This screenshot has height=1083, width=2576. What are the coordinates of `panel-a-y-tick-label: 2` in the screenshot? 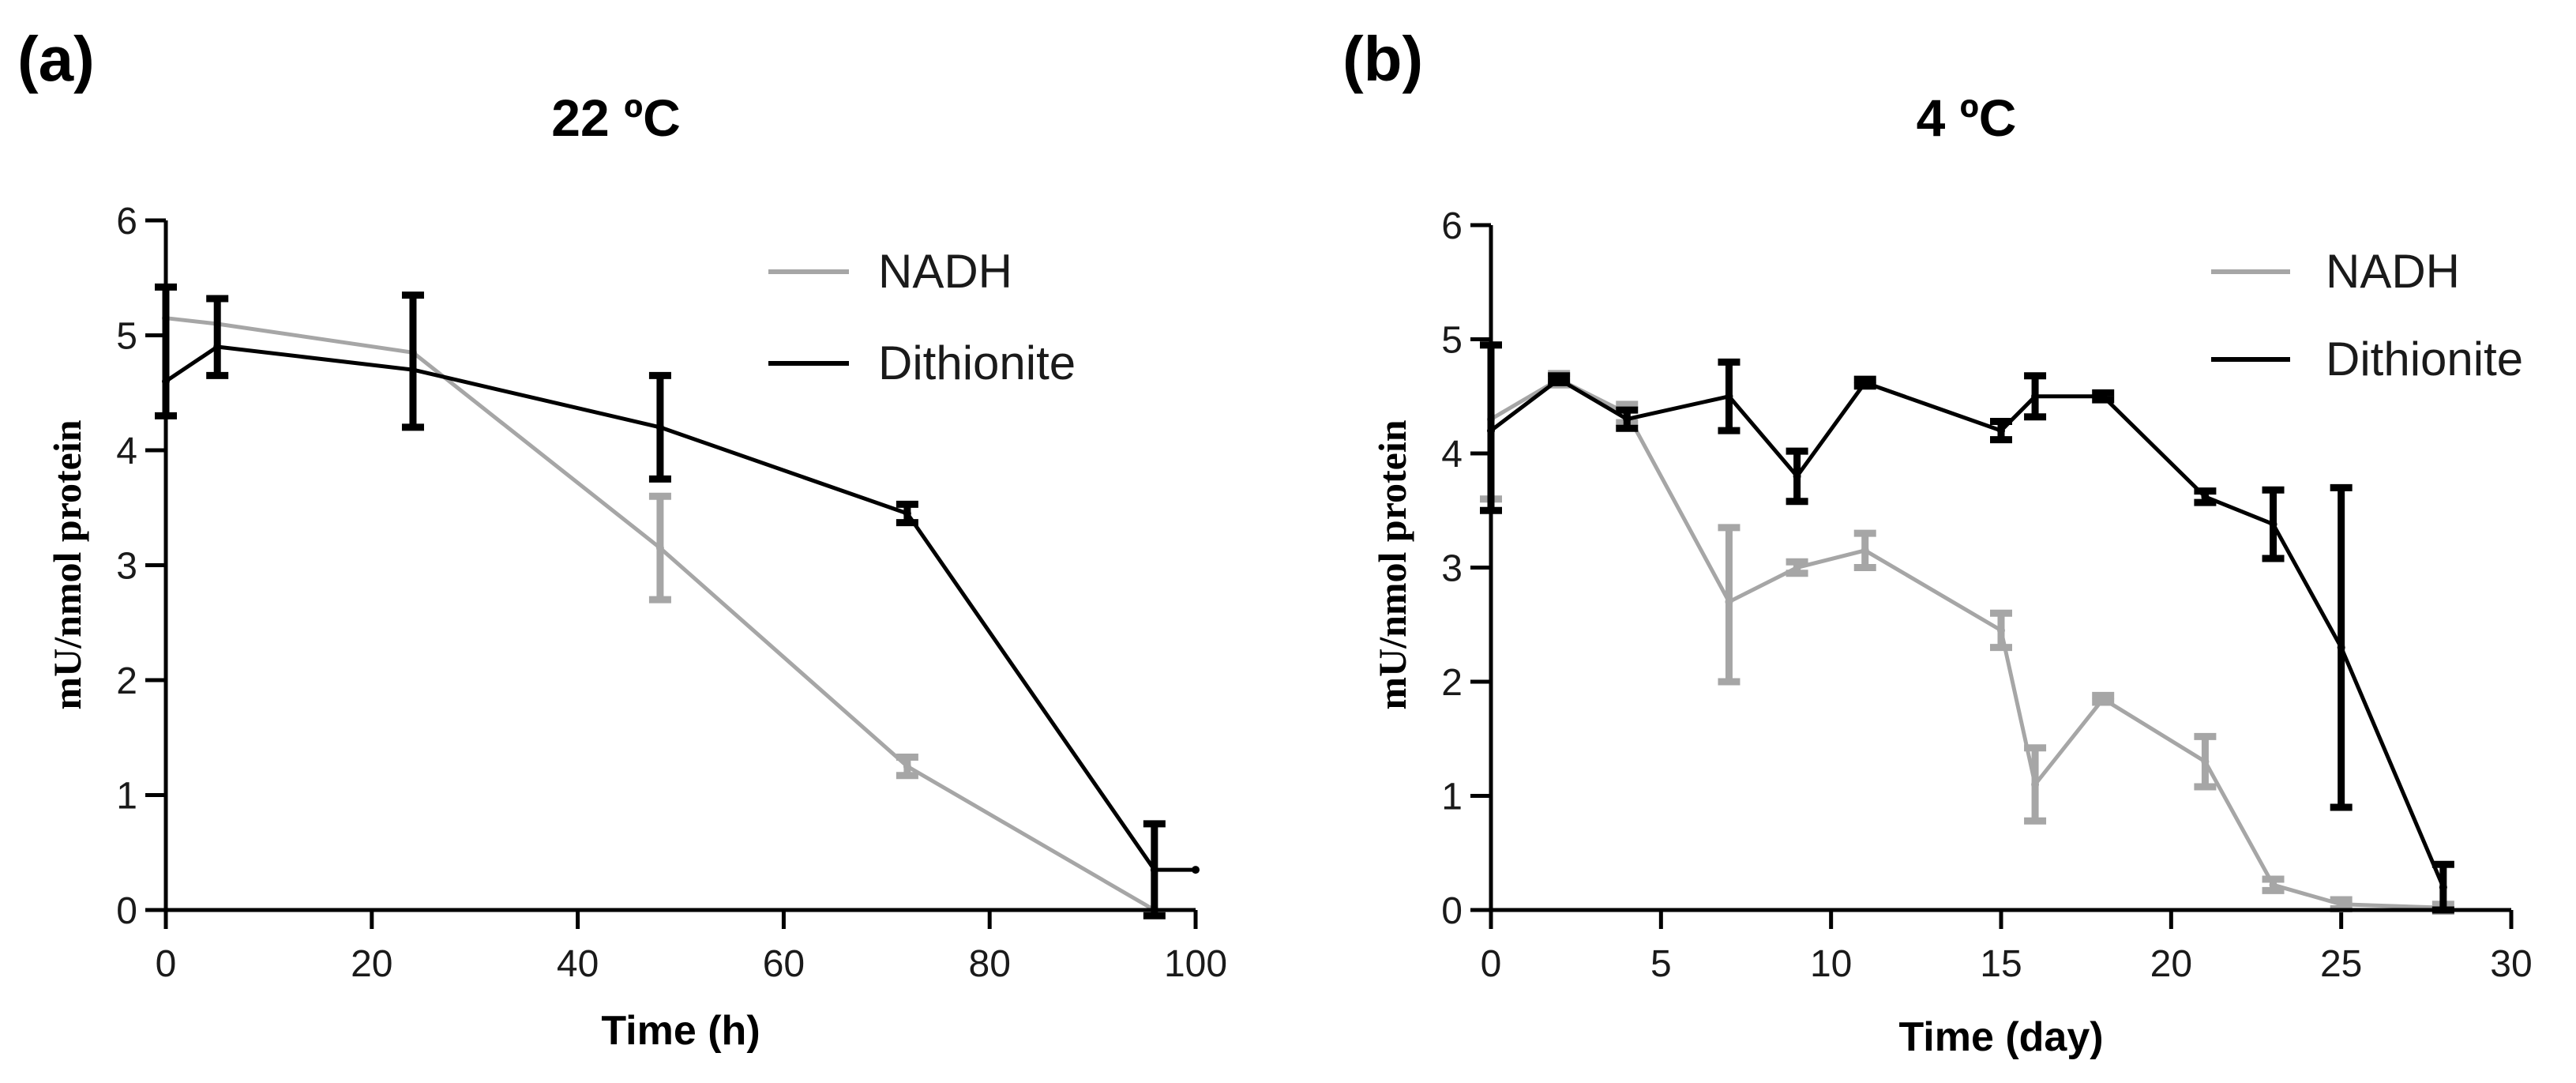 It's located at (126, 681).